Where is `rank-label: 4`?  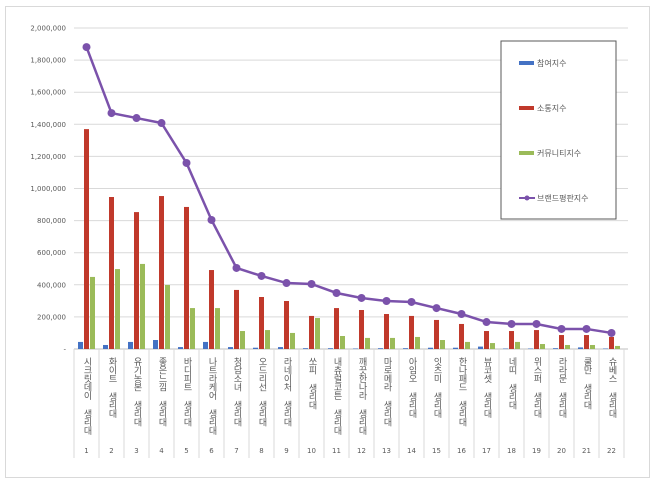 rank-label: 4 is located at coordinates (161, 451).